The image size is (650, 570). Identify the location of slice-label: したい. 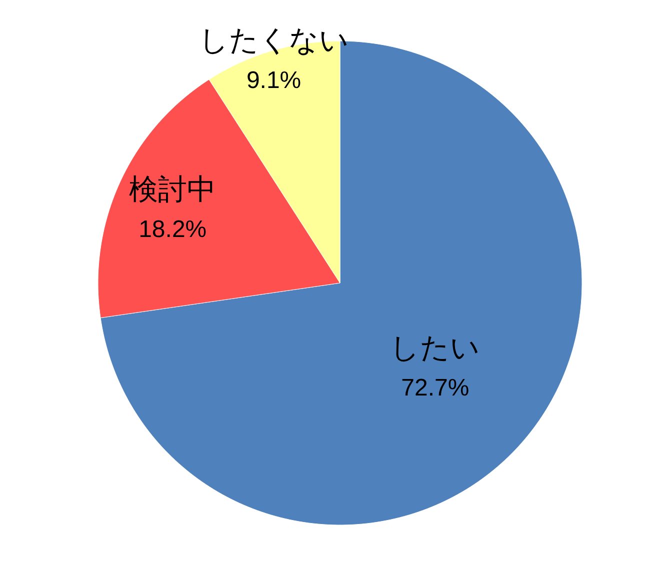
(435, 347).